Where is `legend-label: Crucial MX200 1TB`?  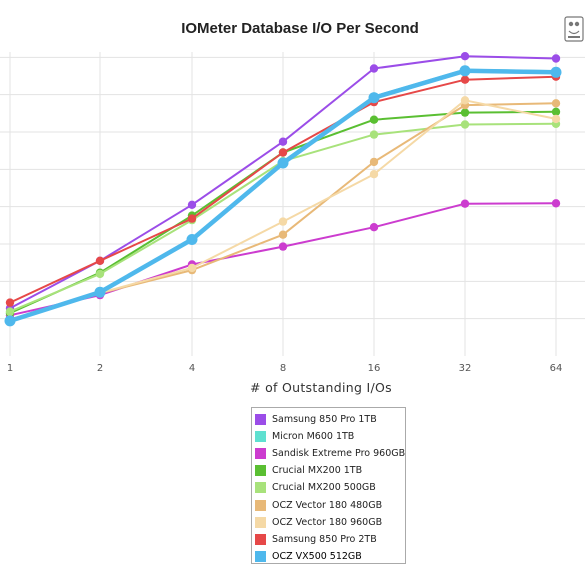
legend-label: Crucial MX200 1TB is located at coordinates (317, 471).